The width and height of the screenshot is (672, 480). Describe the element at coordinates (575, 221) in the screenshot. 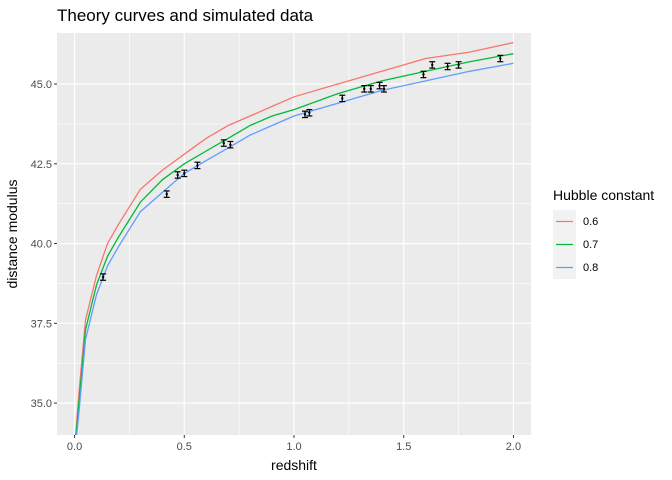

I see `legend-entry: 0.6` at that location.